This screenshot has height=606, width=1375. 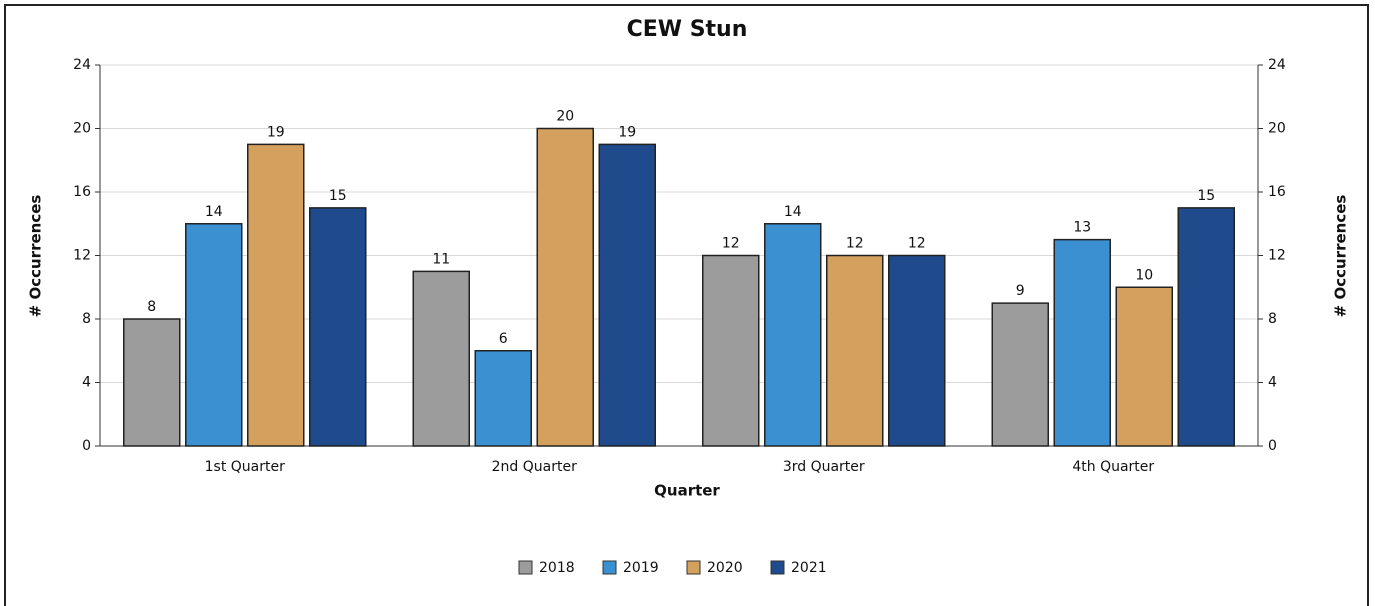 I want to click on legend-label: 2021, so click(x=809, y=568).